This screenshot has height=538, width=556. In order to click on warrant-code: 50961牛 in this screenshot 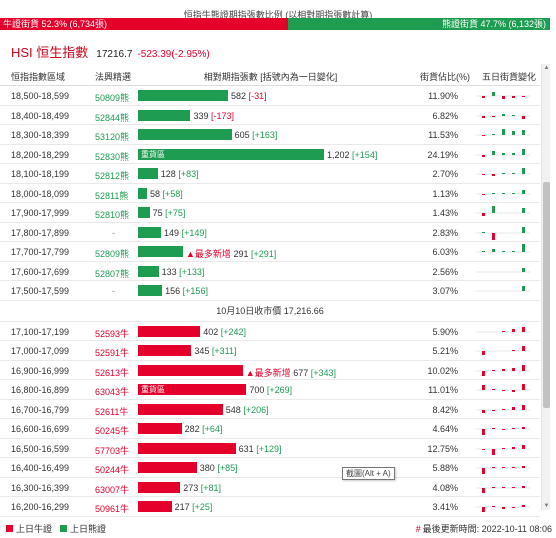, I will do `click(112, 509)`.